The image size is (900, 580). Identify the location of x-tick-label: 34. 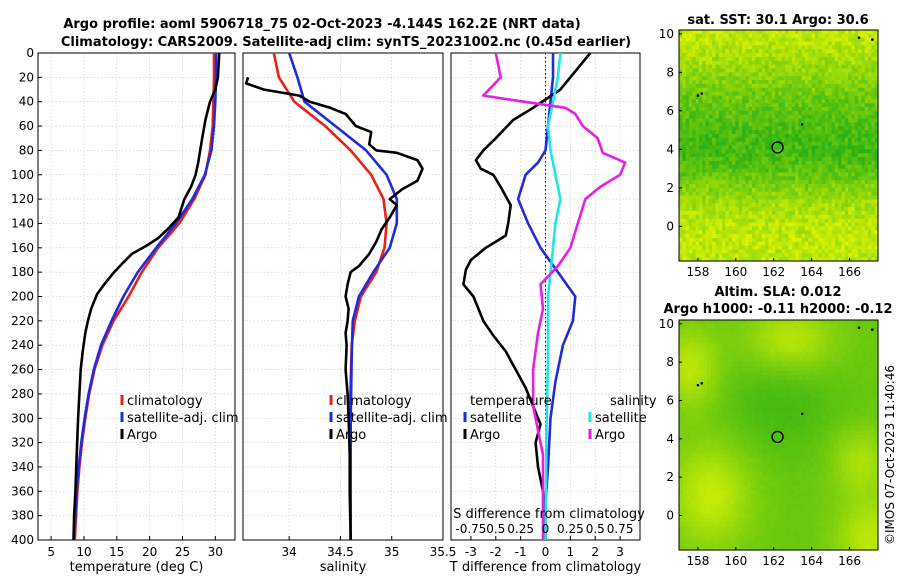
(289, 552).